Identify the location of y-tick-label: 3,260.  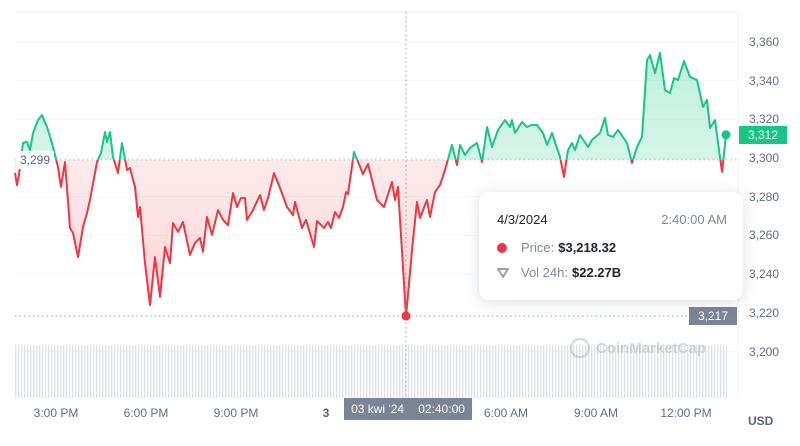
(764, 235).